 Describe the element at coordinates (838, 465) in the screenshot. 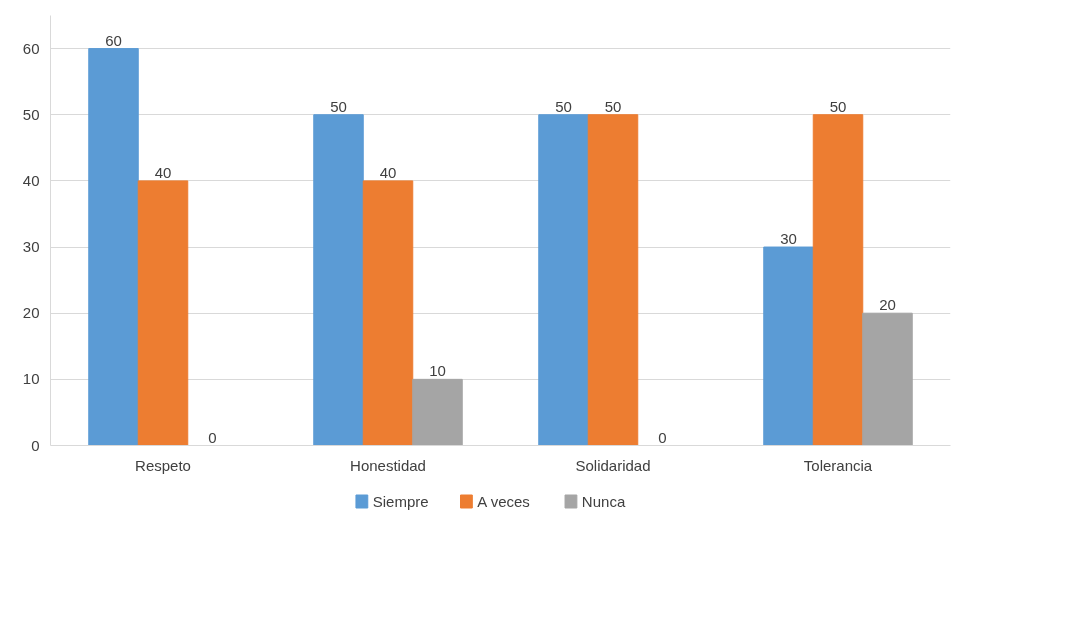

I see `x-tick-label: Tolerancia` at that location.